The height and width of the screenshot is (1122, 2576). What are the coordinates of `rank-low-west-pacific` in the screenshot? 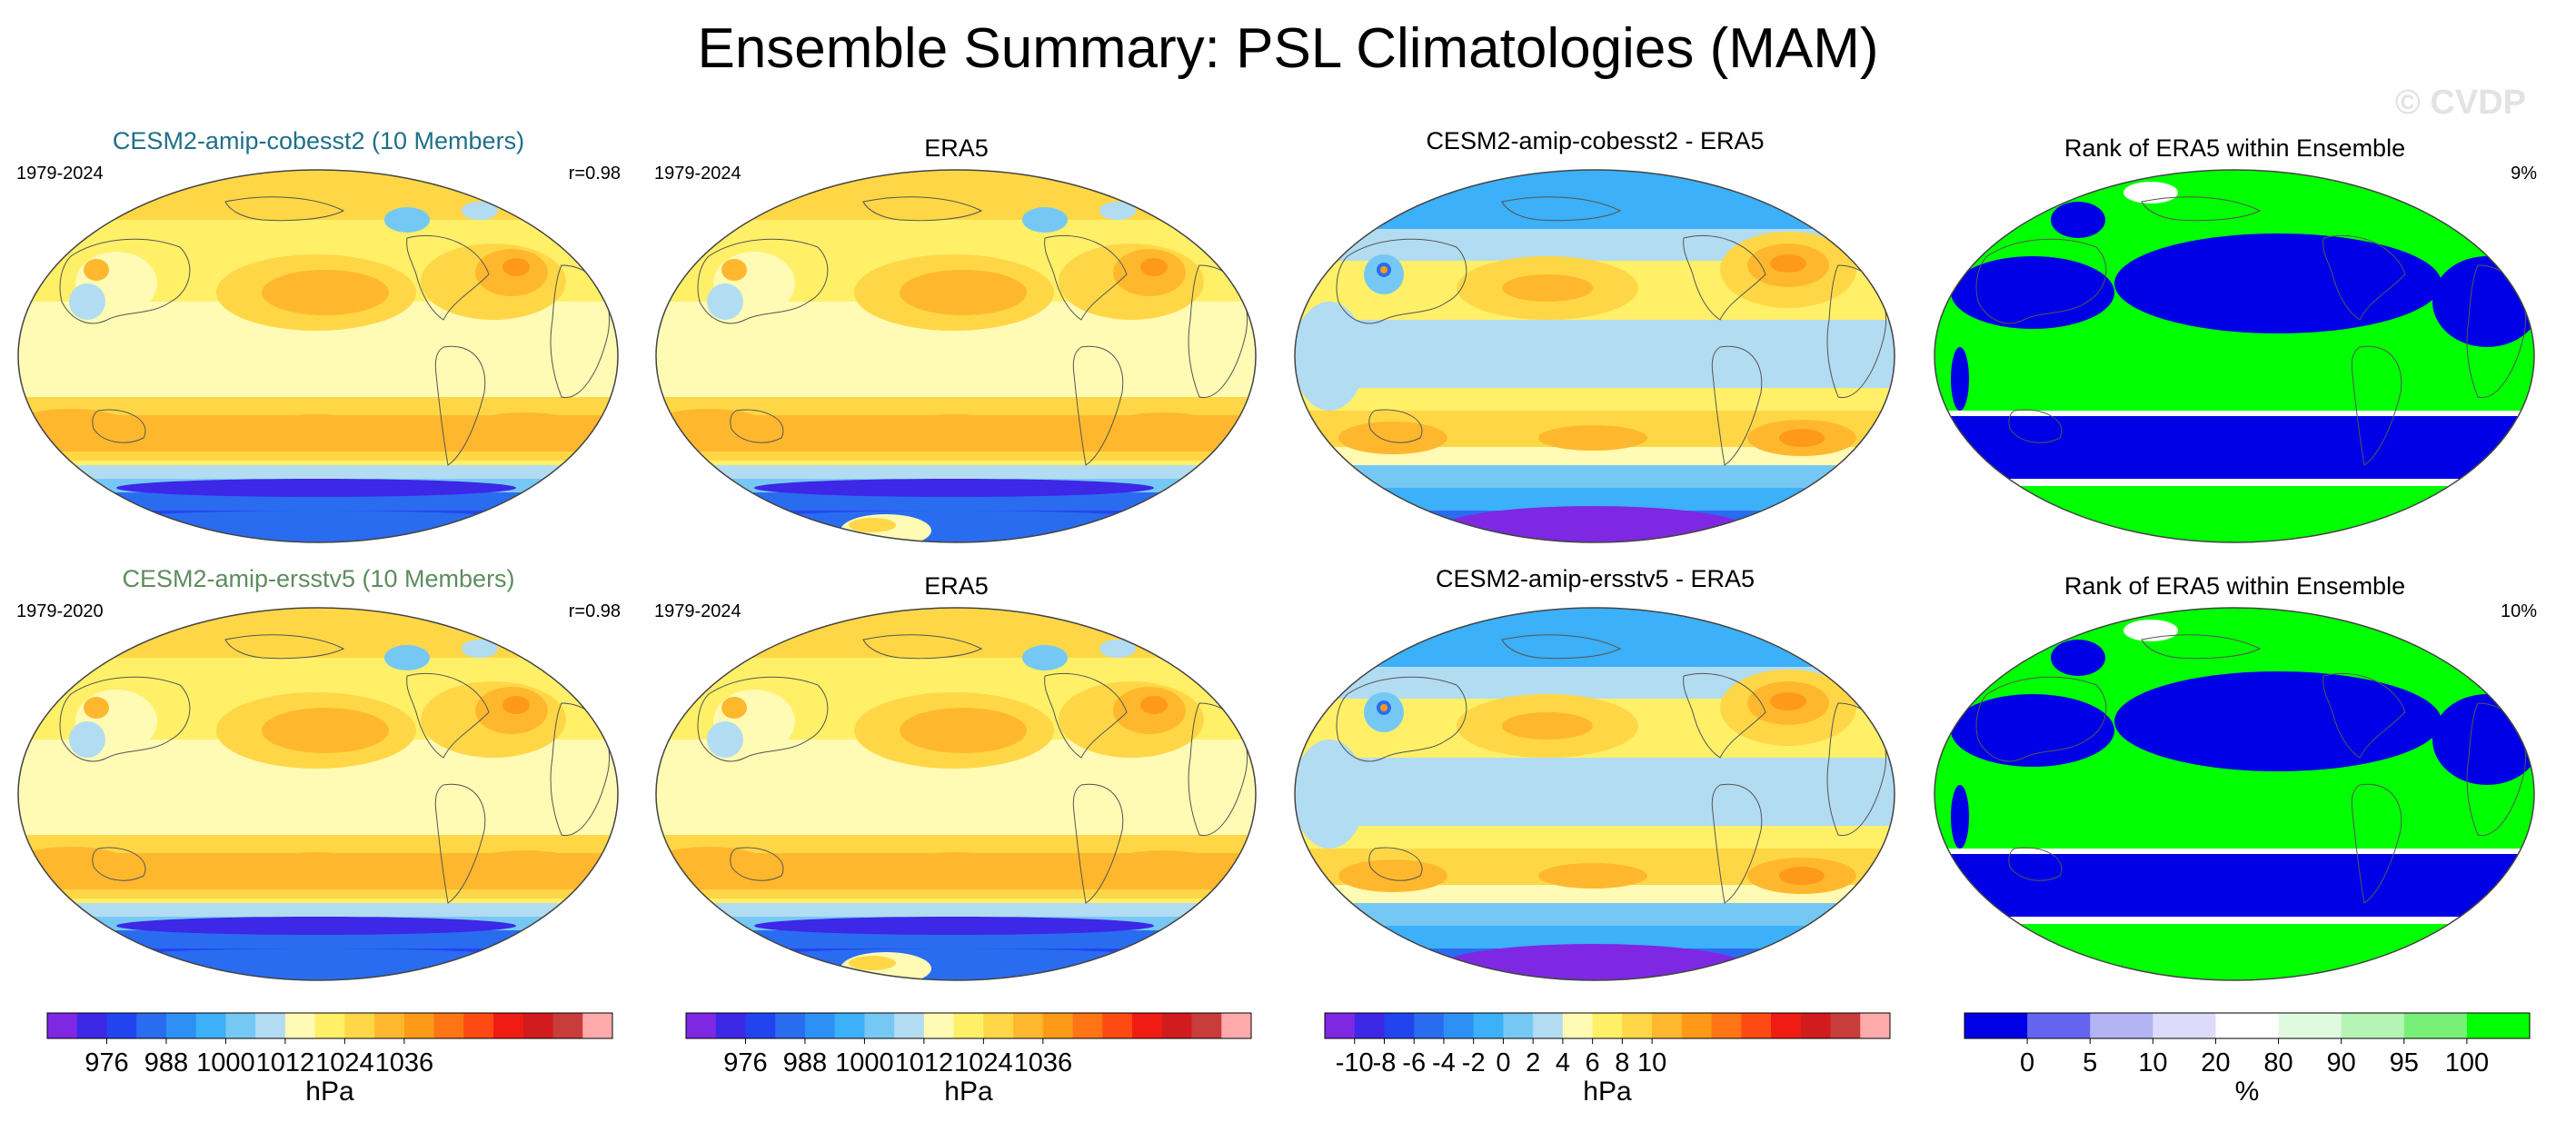 It's located at (2033, 292).